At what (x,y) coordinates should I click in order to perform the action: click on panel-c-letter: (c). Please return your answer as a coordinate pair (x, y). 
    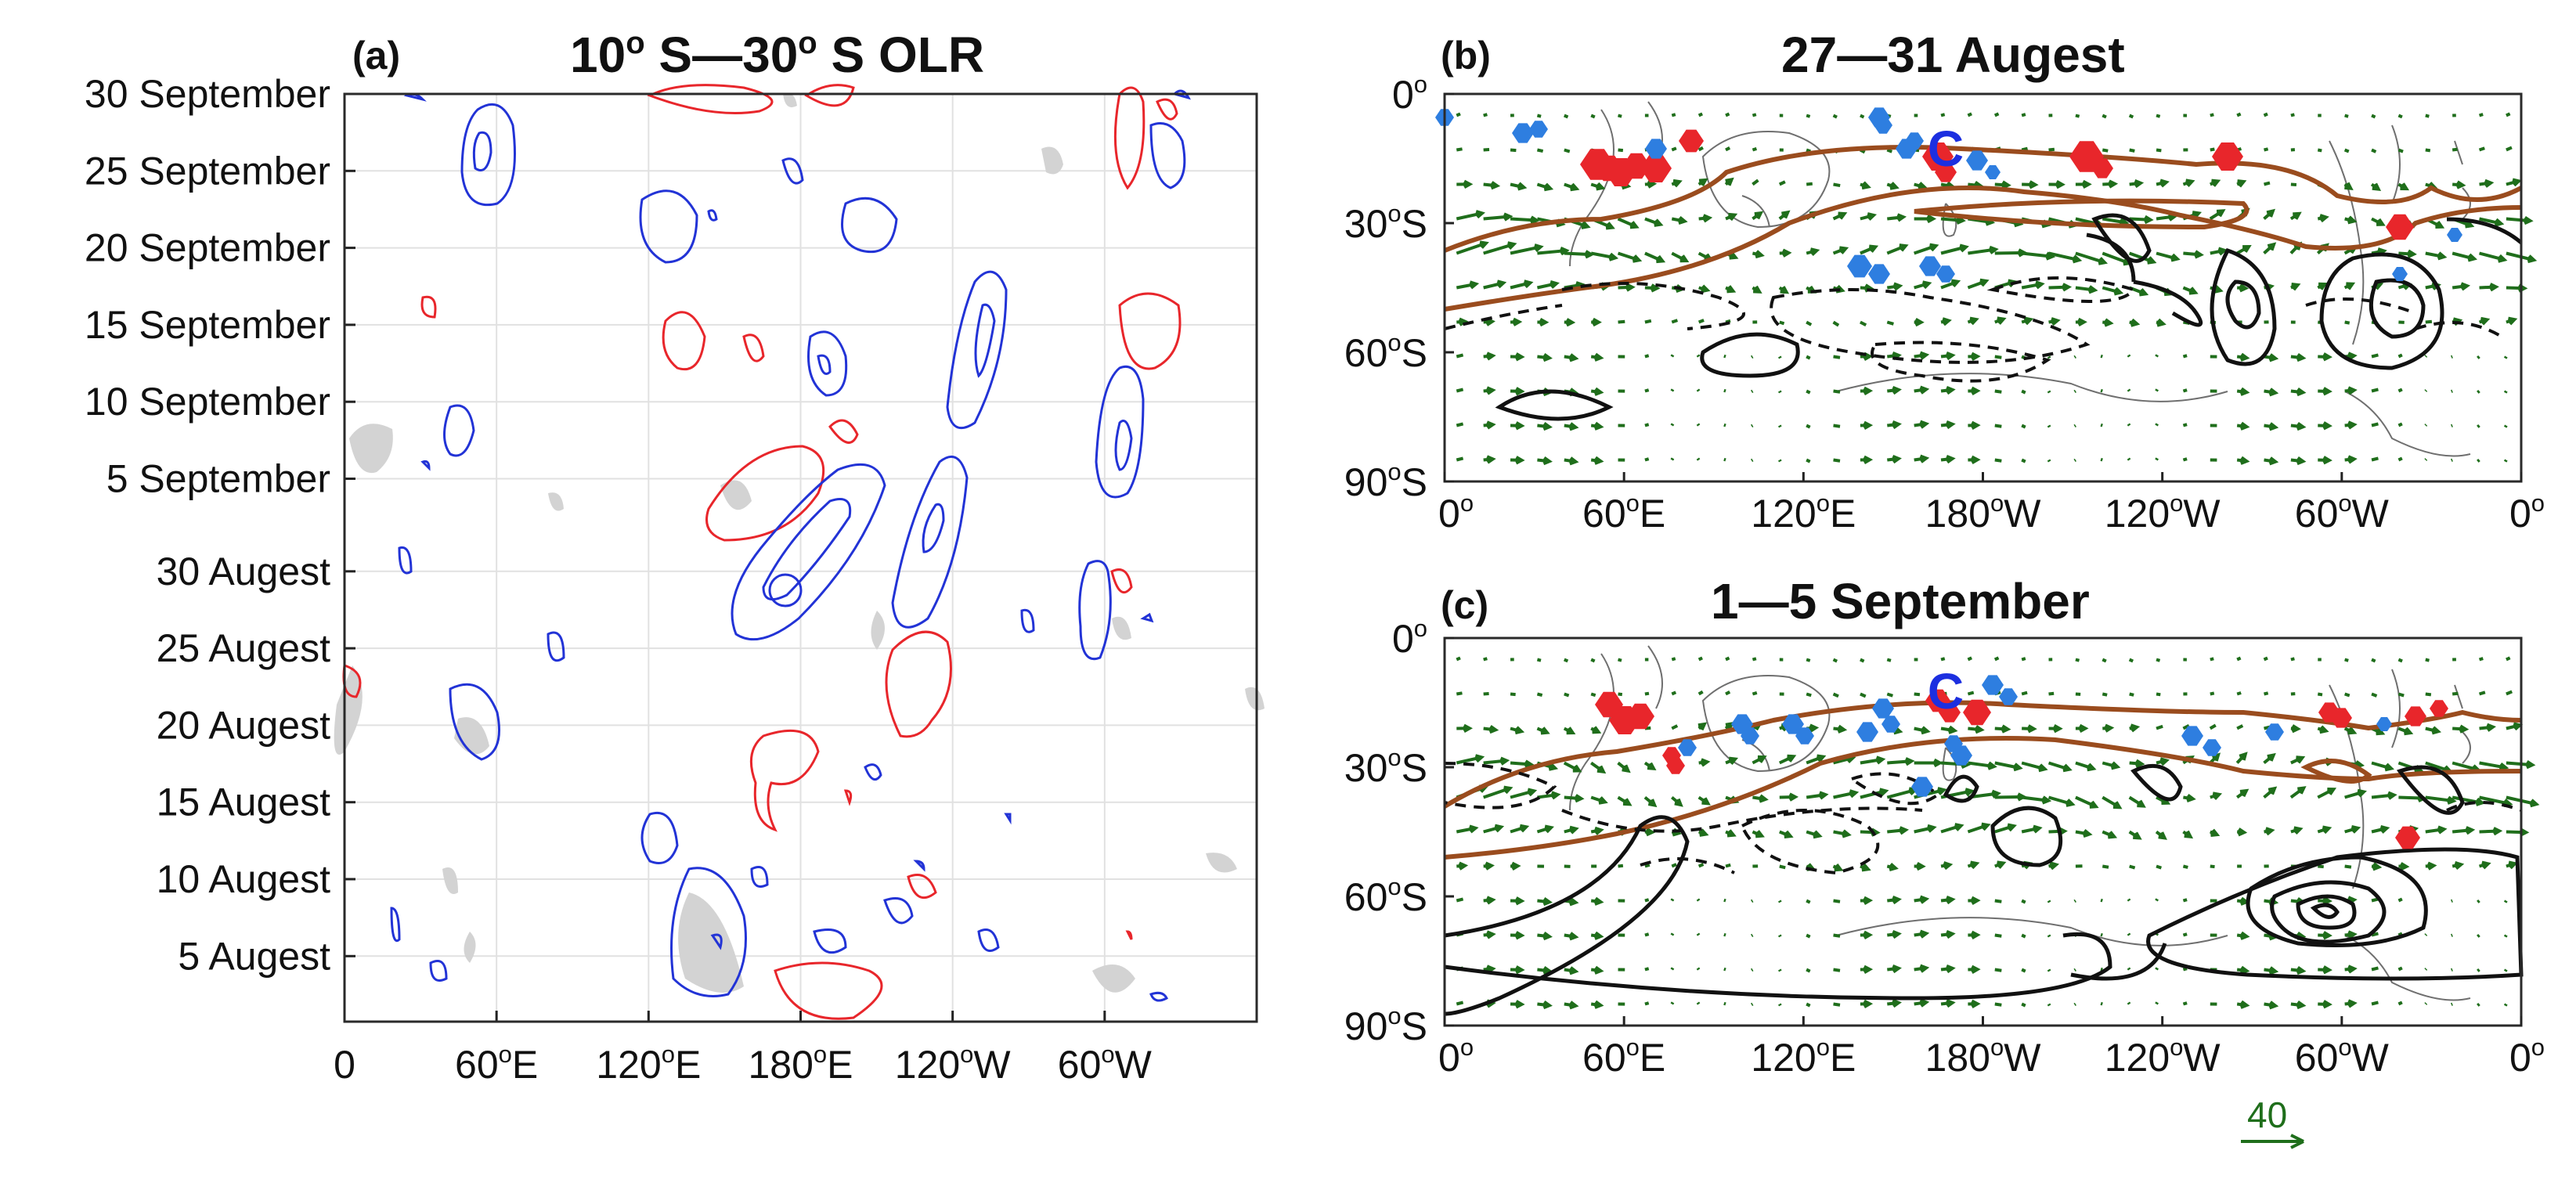
    Looking at the image, I should click on (1464, 605).